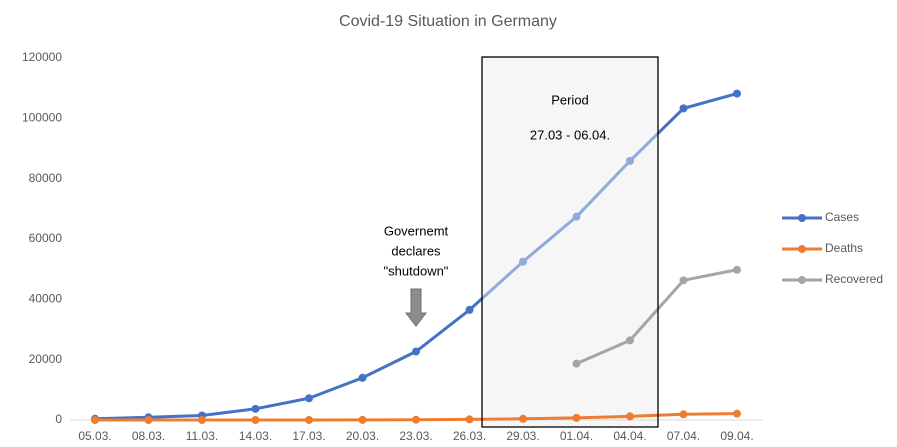 The width and height of the screenshot is (897, 447). I want to click on x-tick-label: 05.03., so click(94, 436).